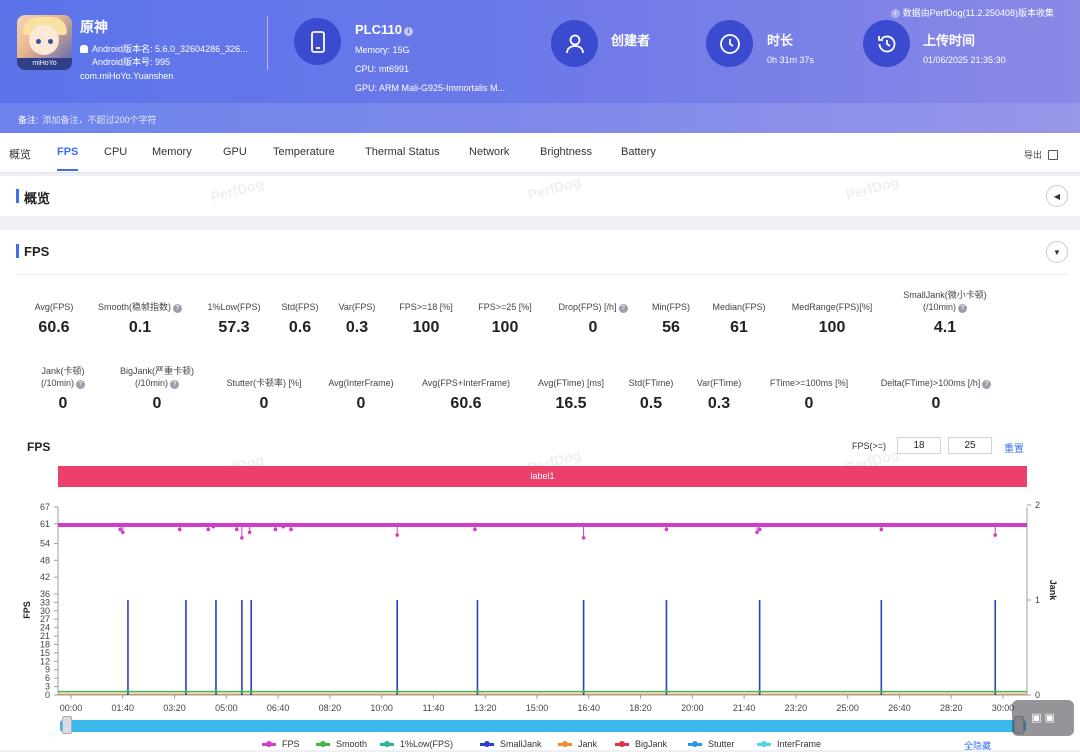 This screenshot has height=752, width=1080. What do you see at coordinates (744, 708) in the screenshot?
I see `x-tick-label: 21:40` at bounding box center [744, 708].